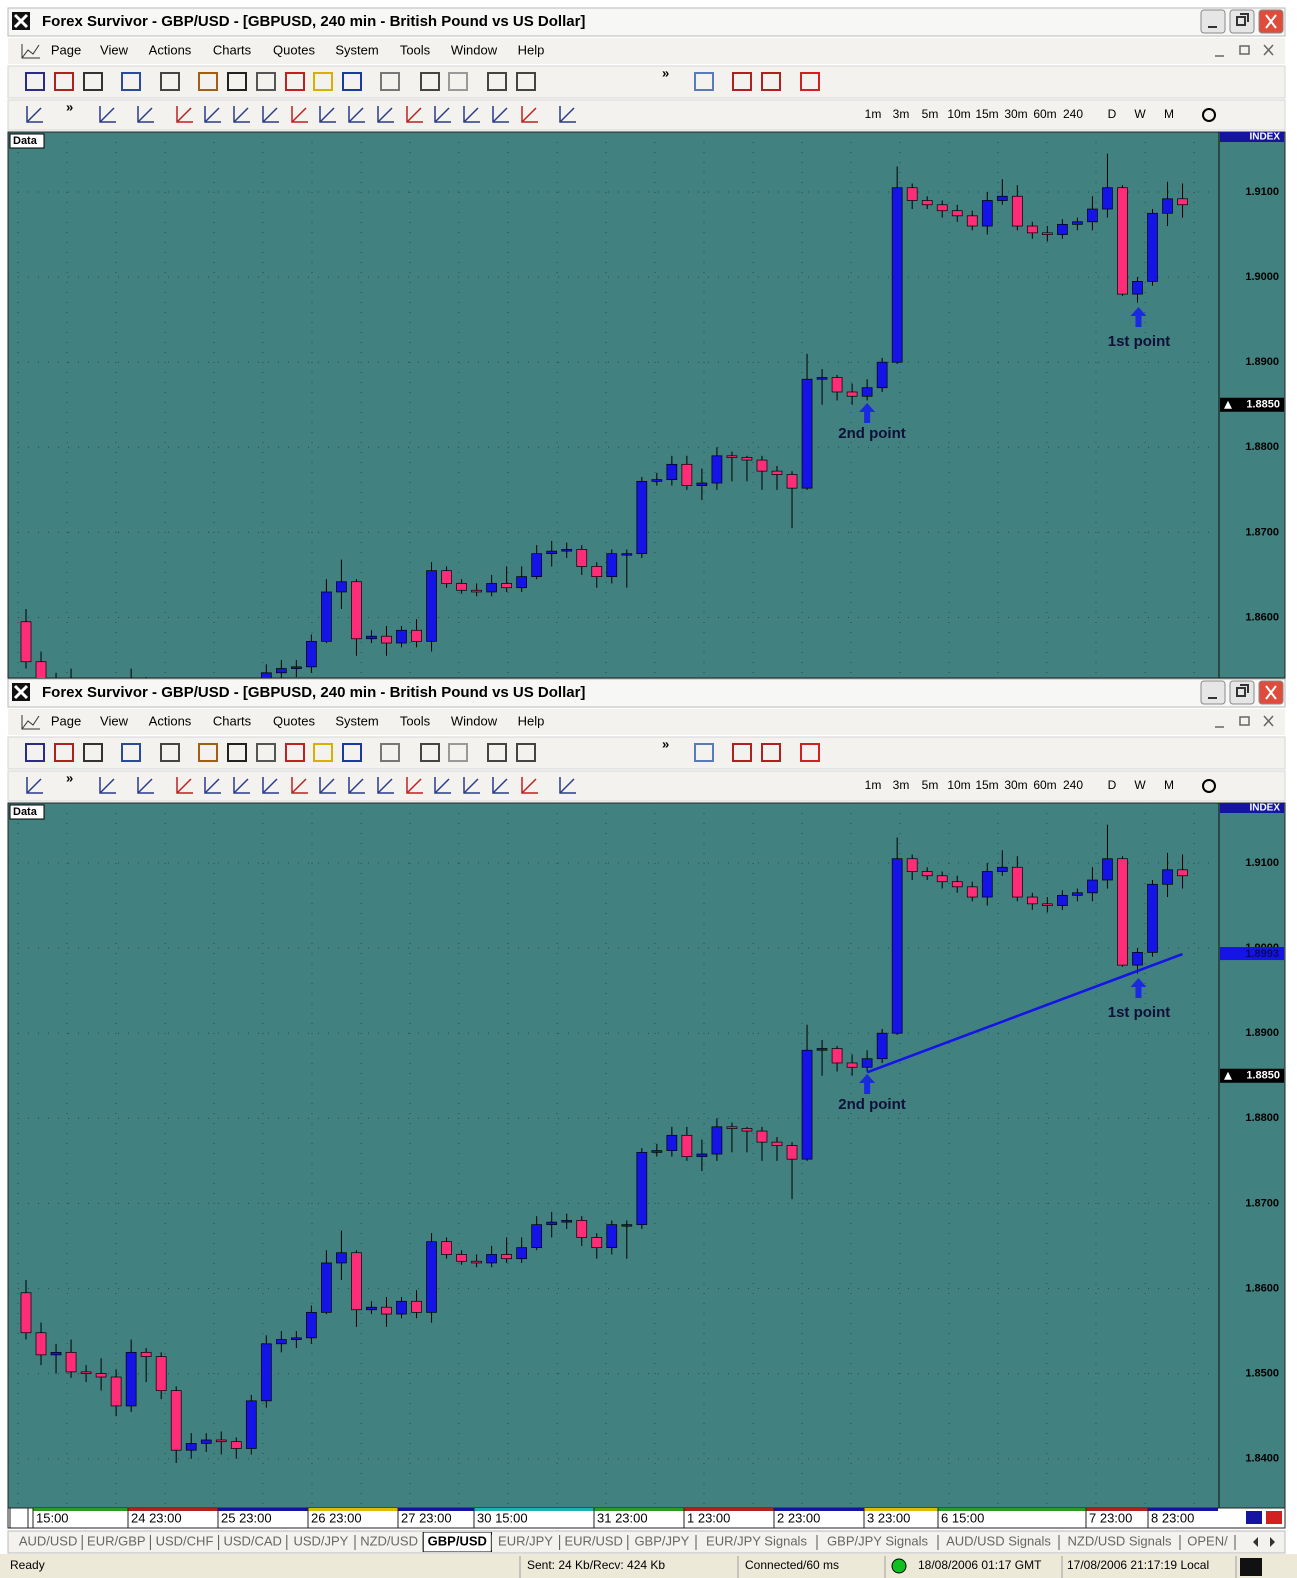  Describe the element at coordinates (294, 720) in the screenshot. I see `menu-item: Quotes` at that location.